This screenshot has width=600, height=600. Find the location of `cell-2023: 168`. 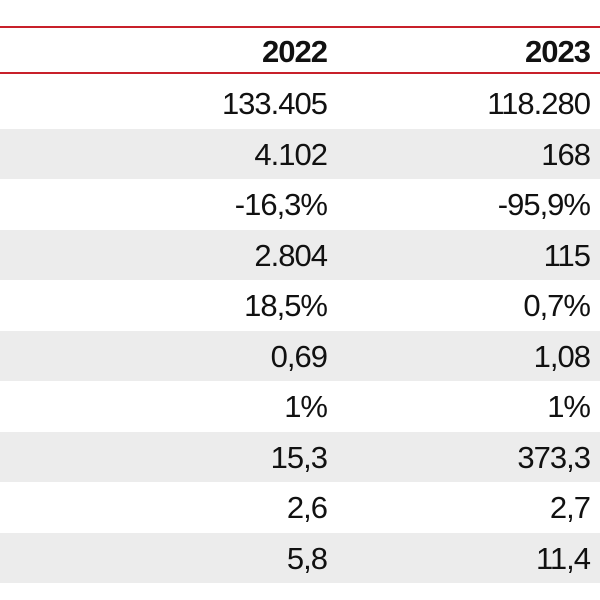

cell-2023: 168 is located at coordinates (566, 154).